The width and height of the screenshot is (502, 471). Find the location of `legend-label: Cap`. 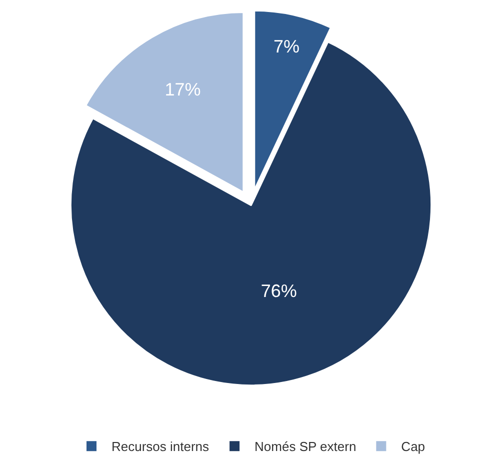

legend-label: Cap is located at coordinates (413, 446).